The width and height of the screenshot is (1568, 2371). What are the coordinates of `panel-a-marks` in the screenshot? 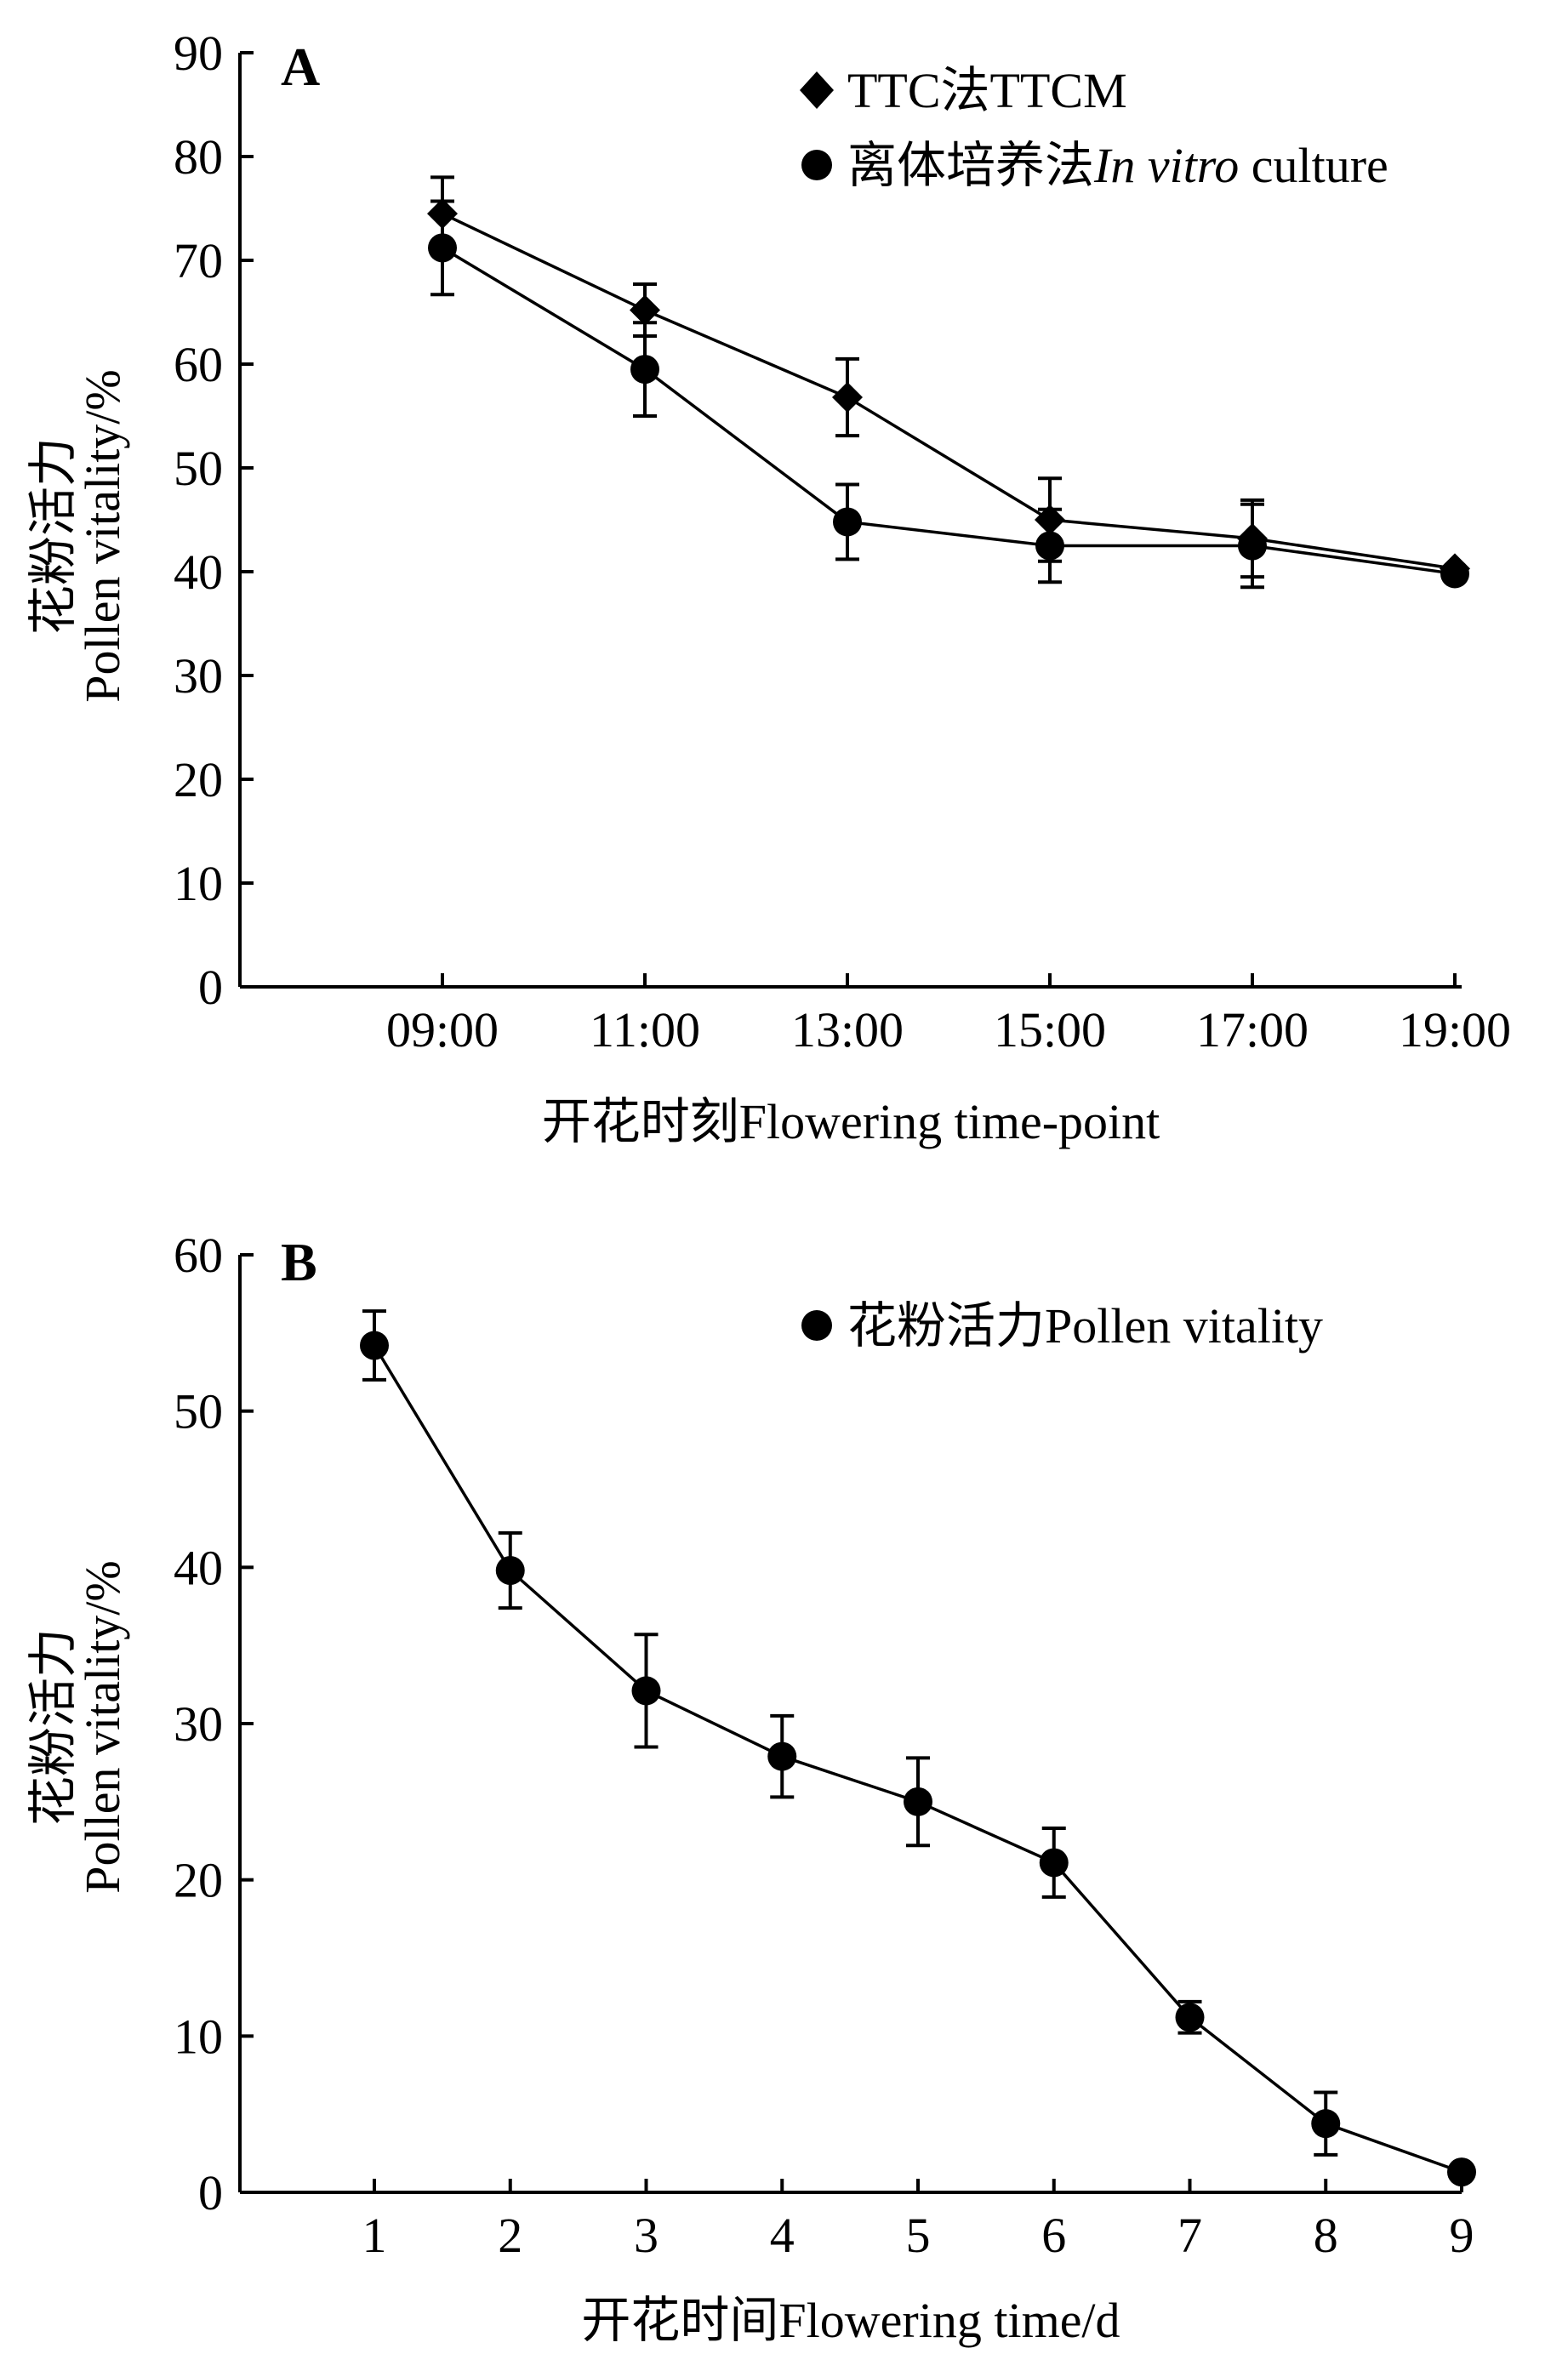 It's located at (948, 382).